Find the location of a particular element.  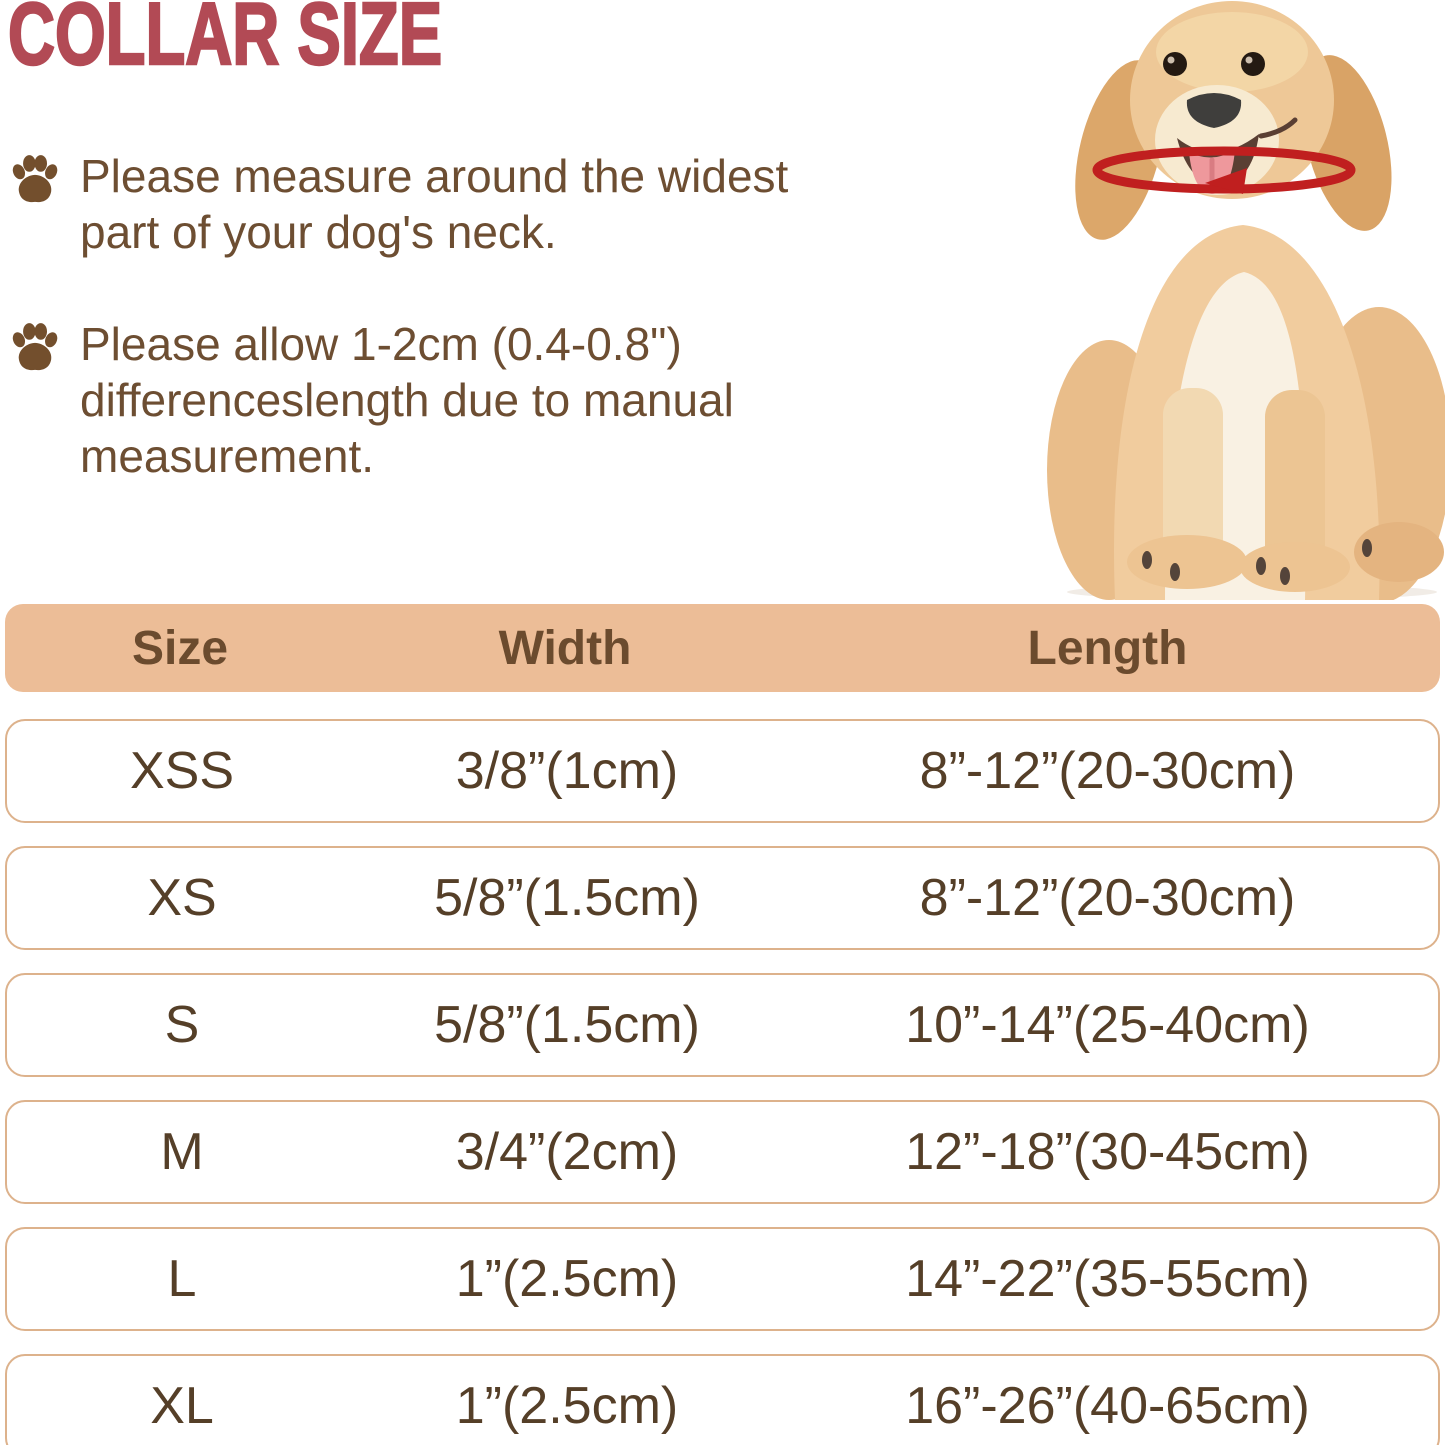

cell-size: XSS is located at coordinates (182, 771).